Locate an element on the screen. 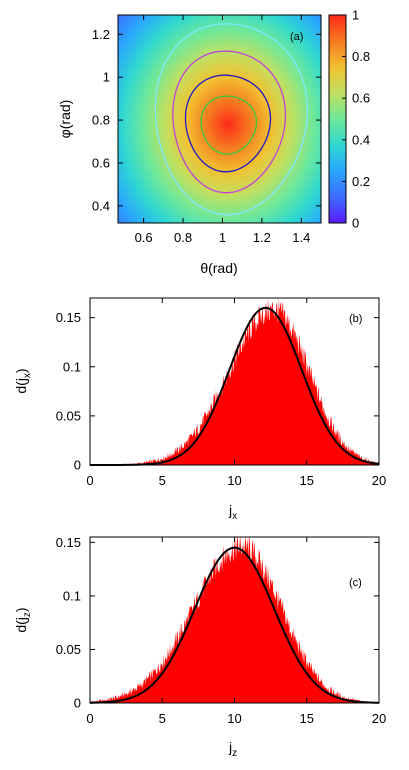 Image resolution: width=409 pixels, height=770 pixels. x-axis-label: jz is located at coordinates (232, 749).